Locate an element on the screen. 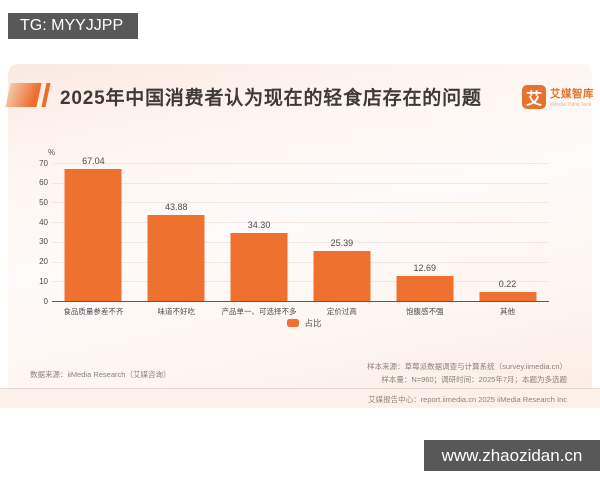 The image size is (600, 480). category-label-0: 食品质量参差不齐 is located at coordinates (93, 311).